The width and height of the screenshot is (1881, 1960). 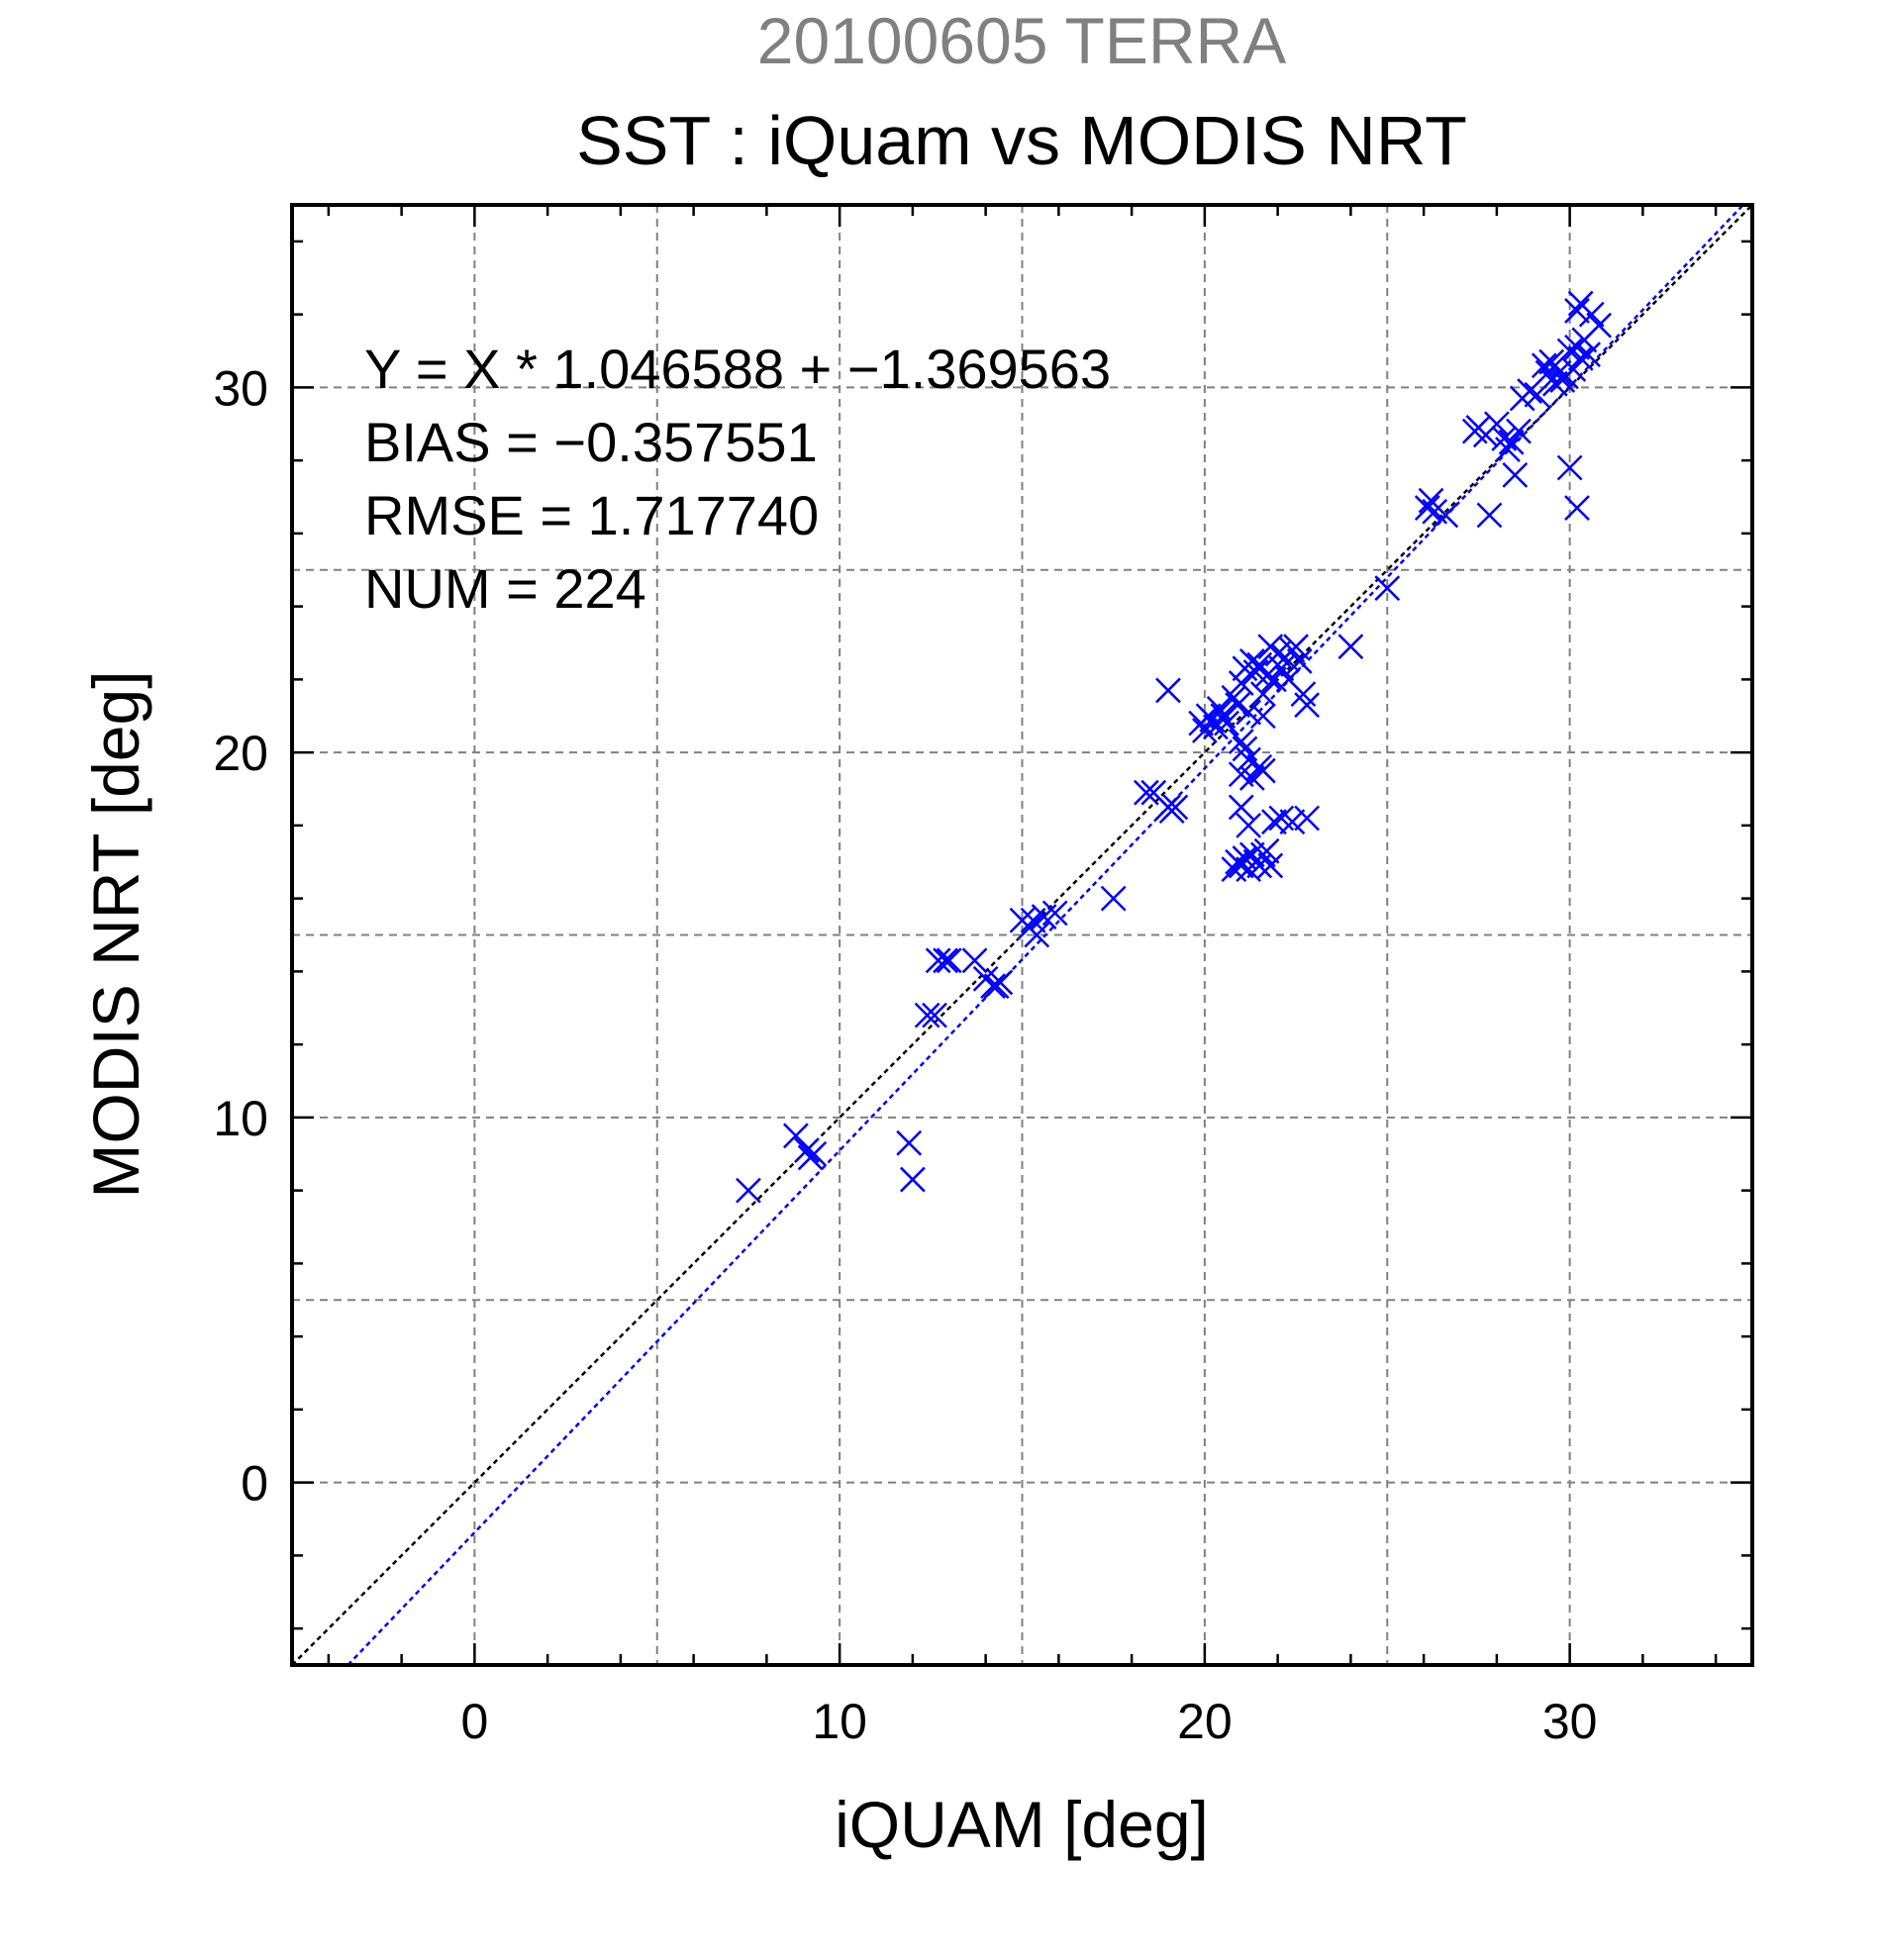 I want to click on y-axis-label: MODIS NRT [deg], so click(x=115, y=934).